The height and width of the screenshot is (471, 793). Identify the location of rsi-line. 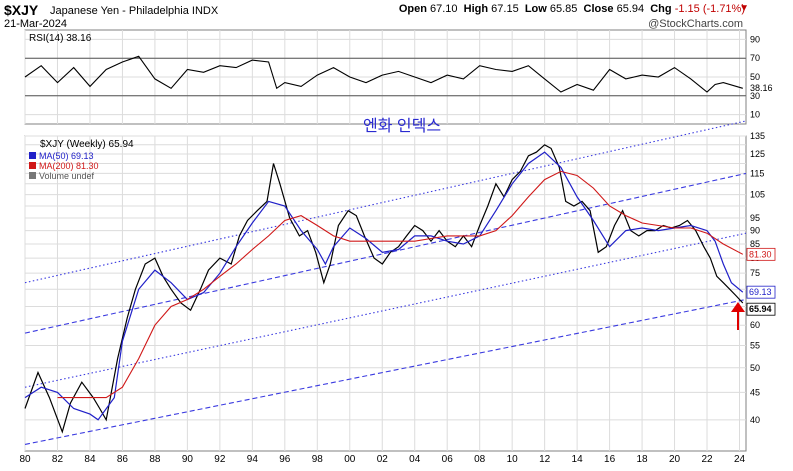
(383, 74).